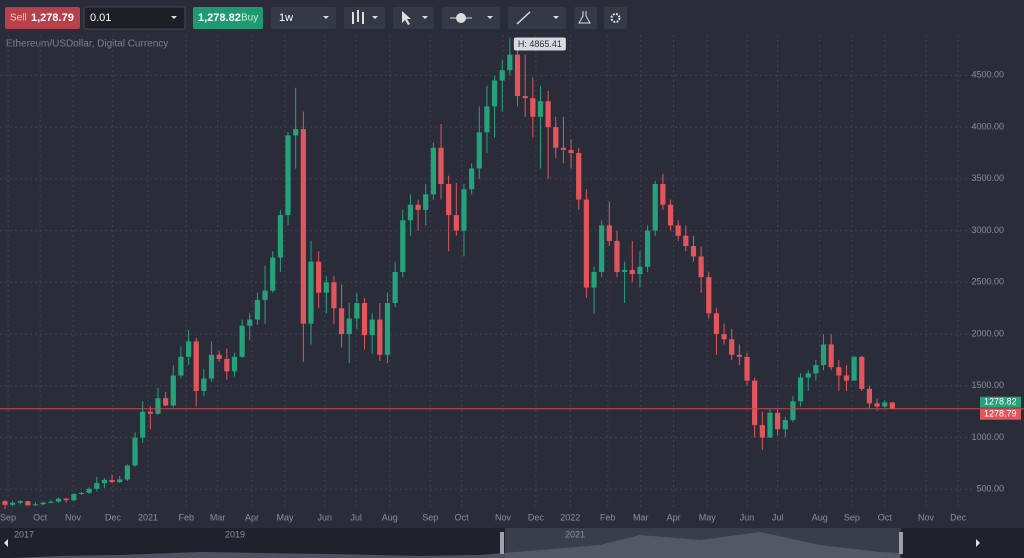  Describe the element at coordinates (413, 18) in the screenshot. I see `cursor-button` at that location.